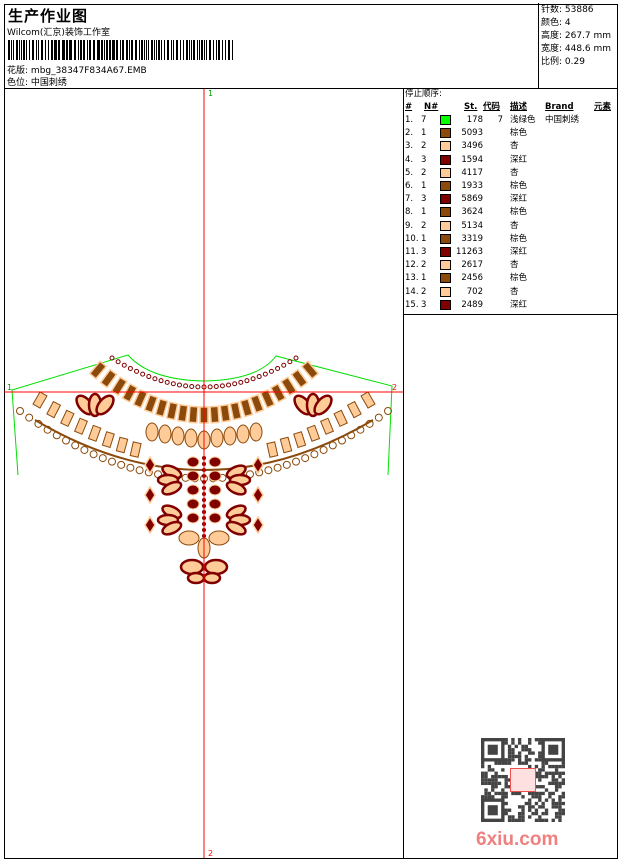 The image size is (620, 862). I want to click on watermark-logo: 6xiu.com, so click(517, 839).